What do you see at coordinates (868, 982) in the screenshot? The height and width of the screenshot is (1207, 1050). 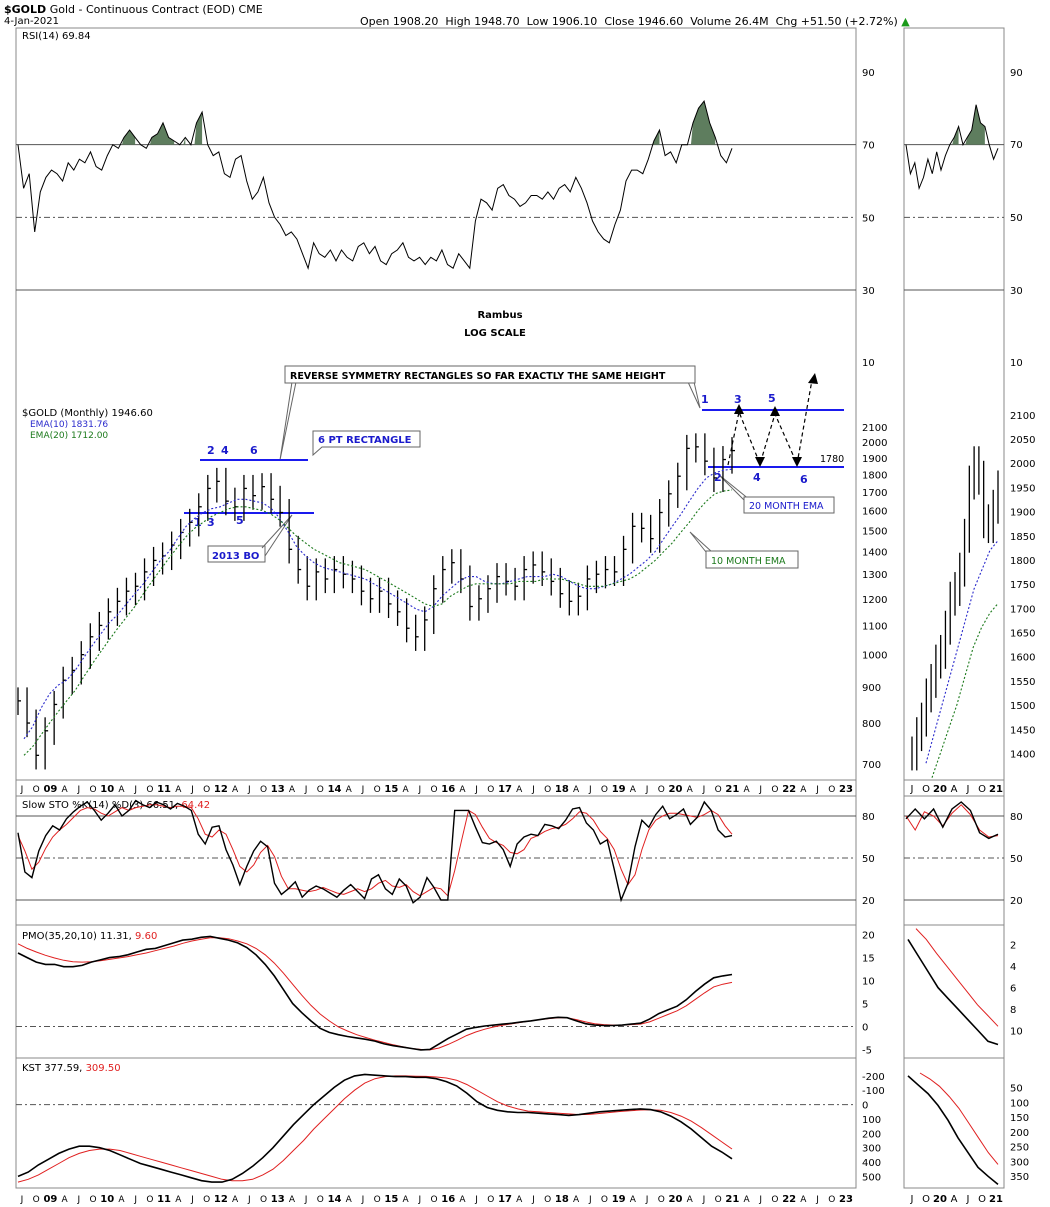 I see `pmo-tick-label: 10` at bounding box center [868, 982].